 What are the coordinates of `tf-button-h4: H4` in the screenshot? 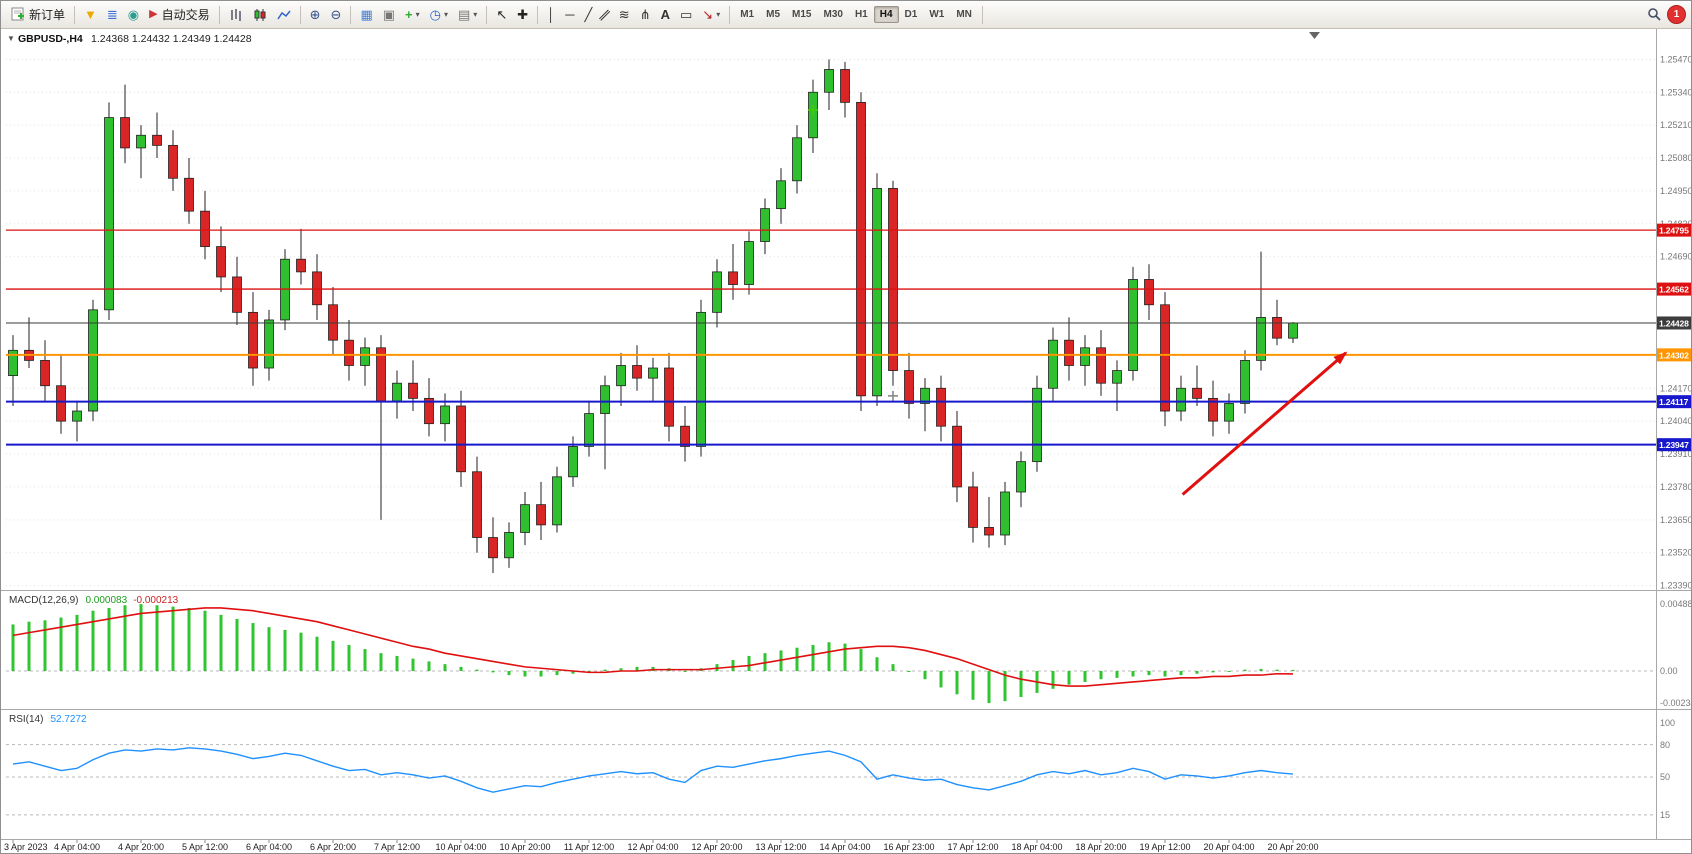 It's located at (886, 14).